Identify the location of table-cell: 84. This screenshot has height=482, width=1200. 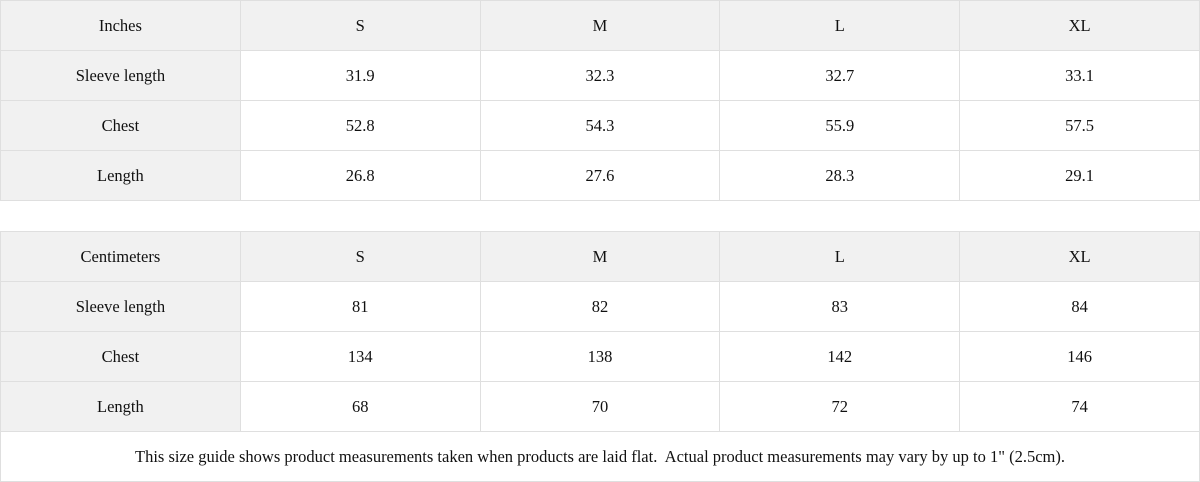
(1079, 306).